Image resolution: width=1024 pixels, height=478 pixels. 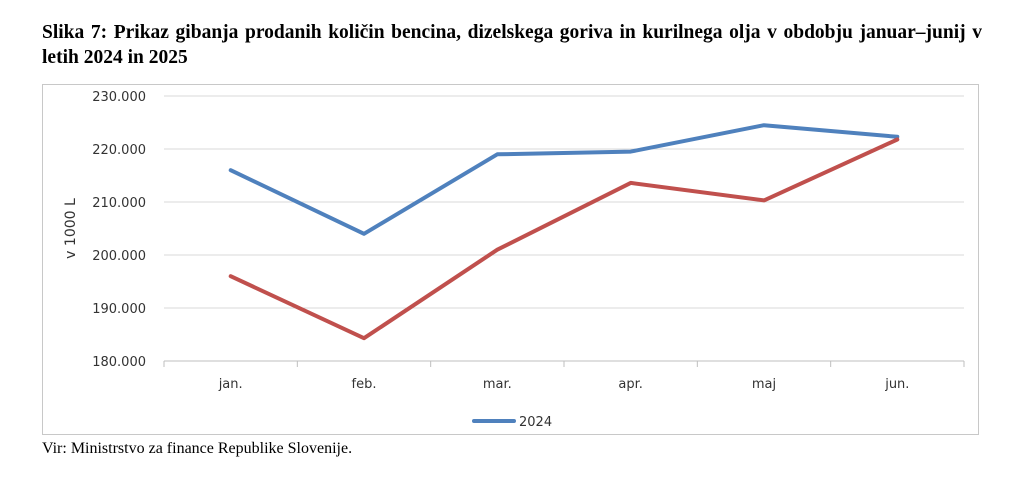 I want to click on x-tick-label: jun., so click(x=896, y=384).